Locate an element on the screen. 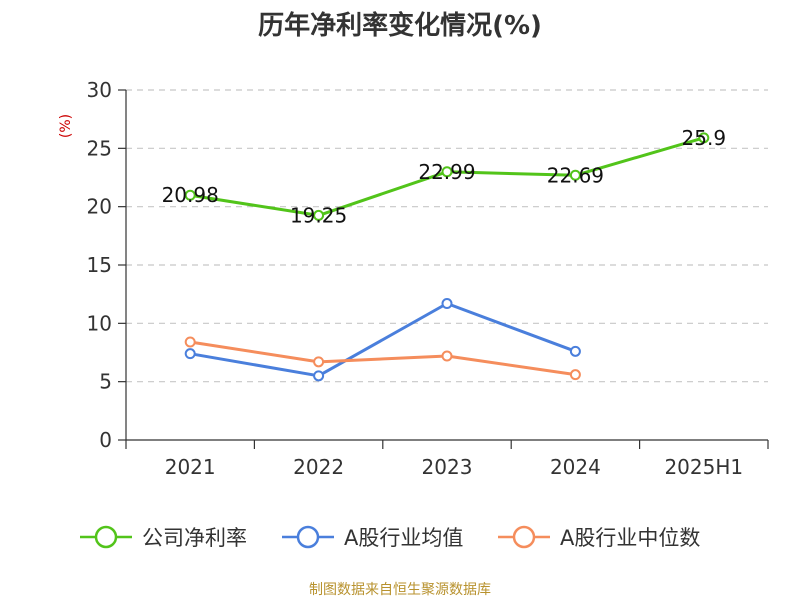  point-2-2021 is located at coordinates (190, 342).